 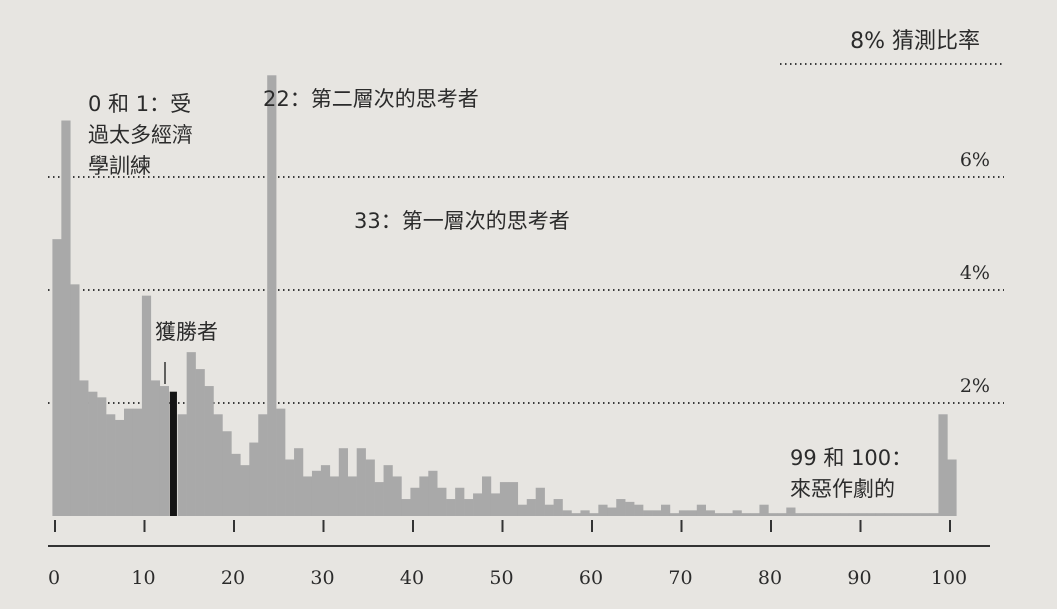 I want to click on gridline-label-2: 2%, so click(x=975, y=386).